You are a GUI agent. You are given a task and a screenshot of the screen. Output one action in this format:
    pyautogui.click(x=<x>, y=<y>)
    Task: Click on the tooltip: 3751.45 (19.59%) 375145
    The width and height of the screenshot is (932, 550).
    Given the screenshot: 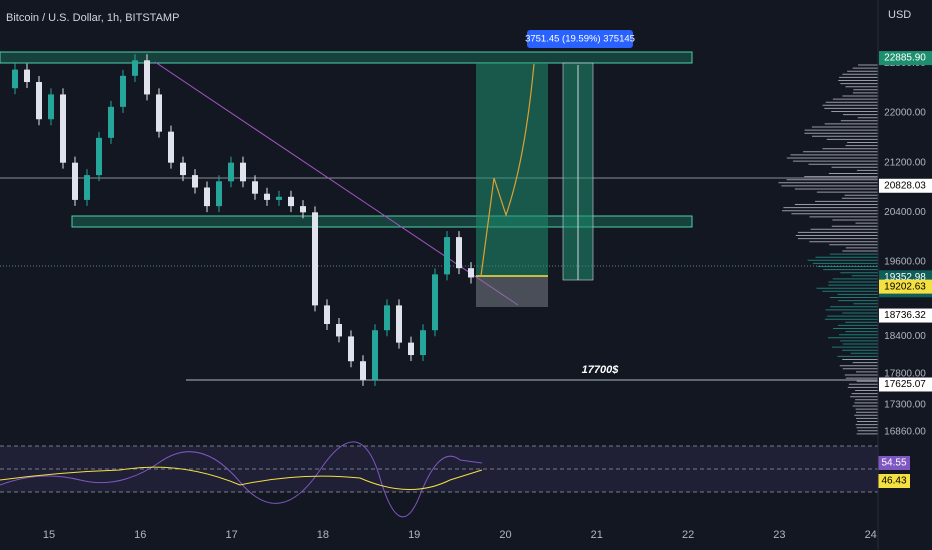 What is the action you would take?
    pyautogui.click(x=580, y=39)
    